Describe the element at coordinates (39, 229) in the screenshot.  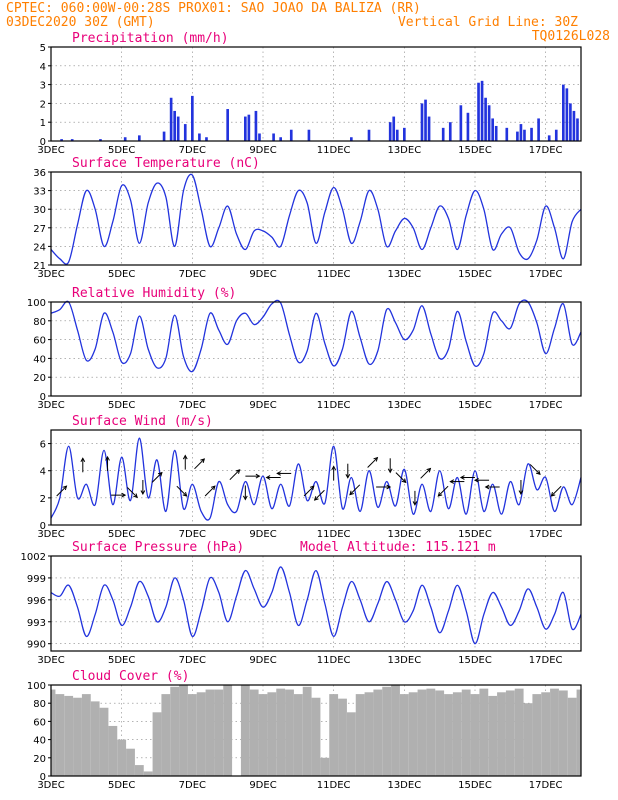
I see `temperature-ytick-label: 27` at that location.